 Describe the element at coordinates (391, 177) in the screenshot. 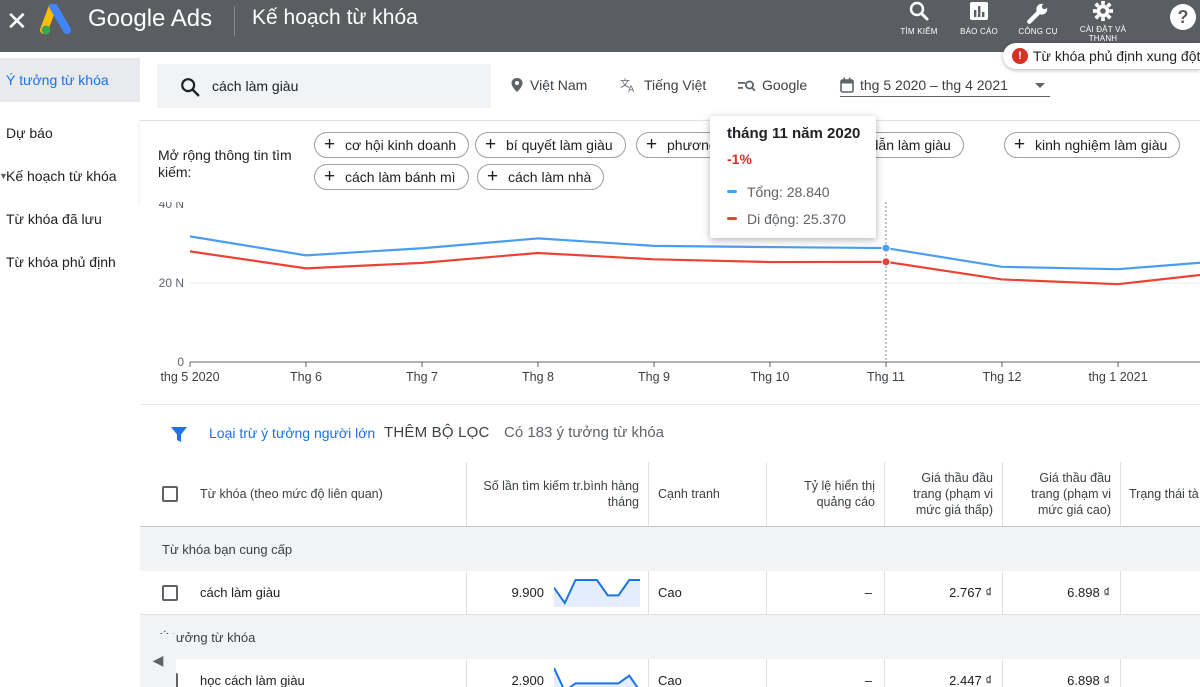

I see `refine-chip: + cách làm bánh mì` at that location.